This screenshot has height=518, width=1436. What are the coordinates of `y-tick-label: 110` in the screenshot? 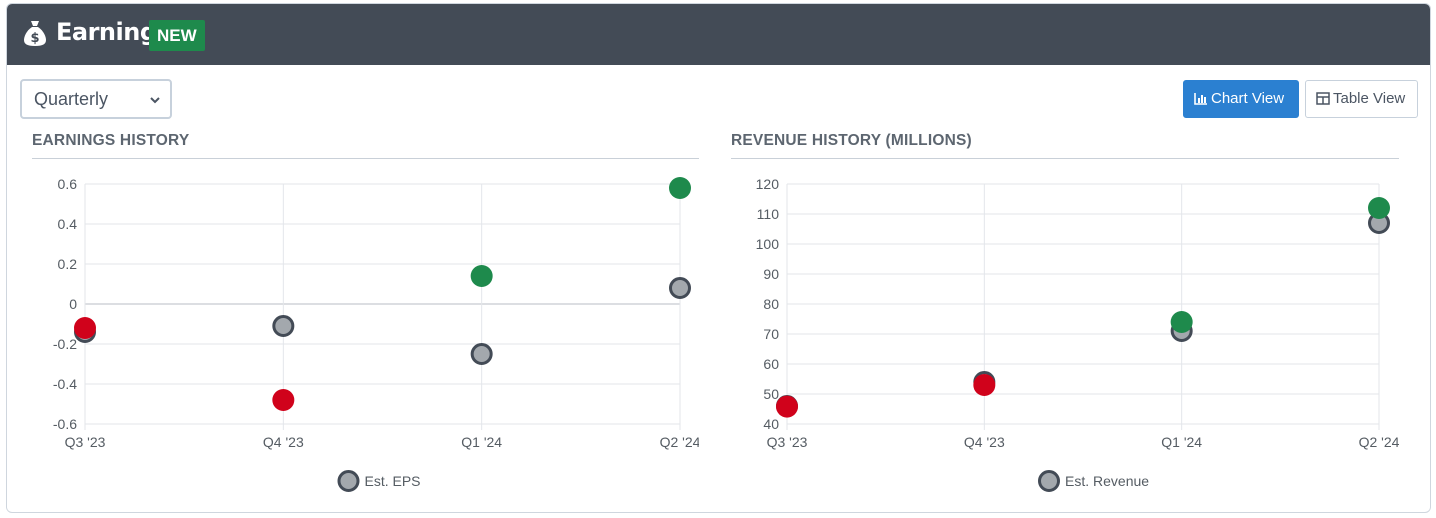 It's located at (768, 214).